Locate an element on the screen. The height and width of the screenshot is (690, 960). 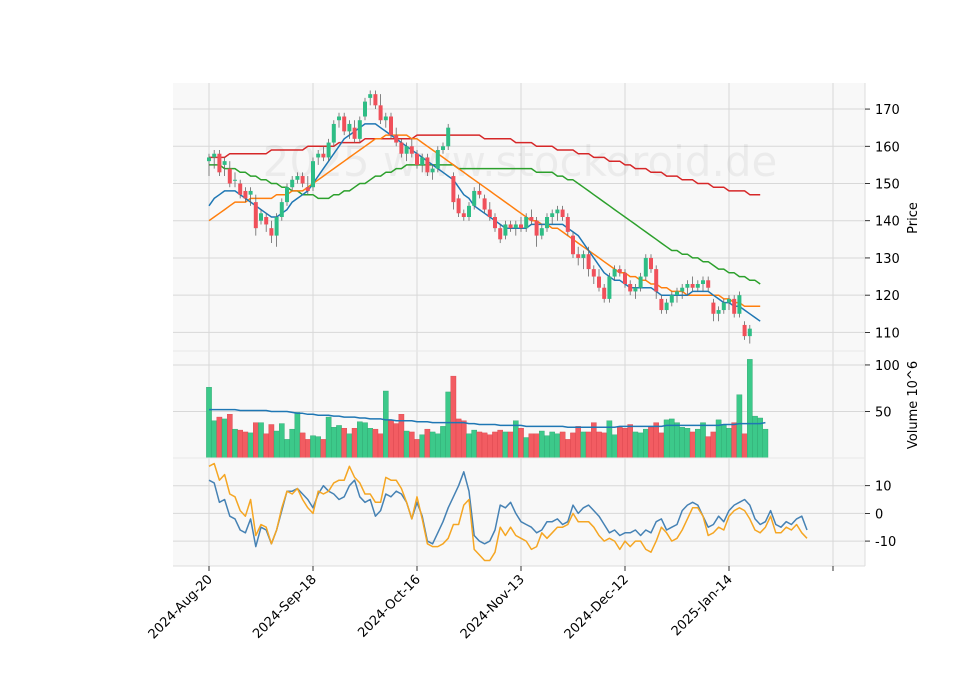
volume-tick-label: 100 is located at coordinates (887, 366).